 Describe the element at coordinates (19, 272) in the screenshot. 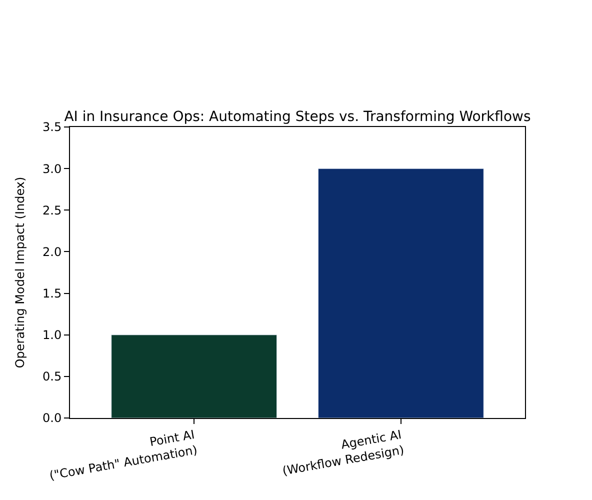

I see `y-axis-title: Operating Model Impact (Index)` at that location.